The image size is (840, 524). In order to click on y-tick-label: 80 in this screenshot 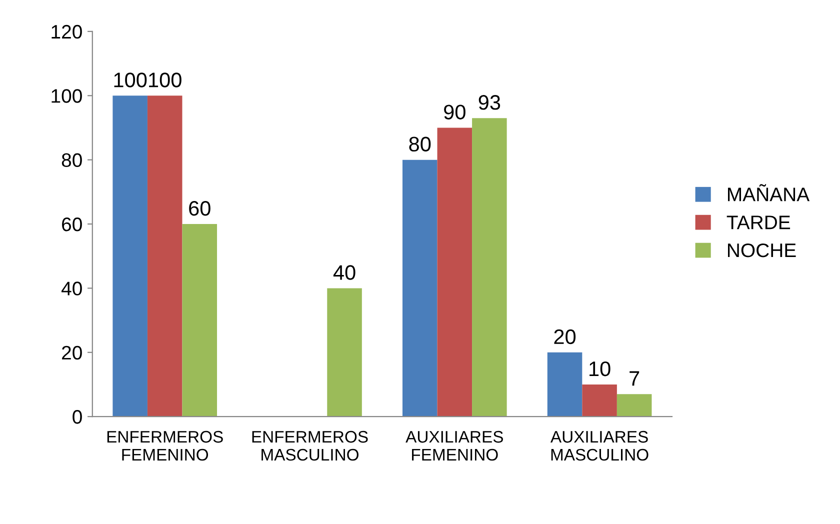, I will do `click(72, 160)`.